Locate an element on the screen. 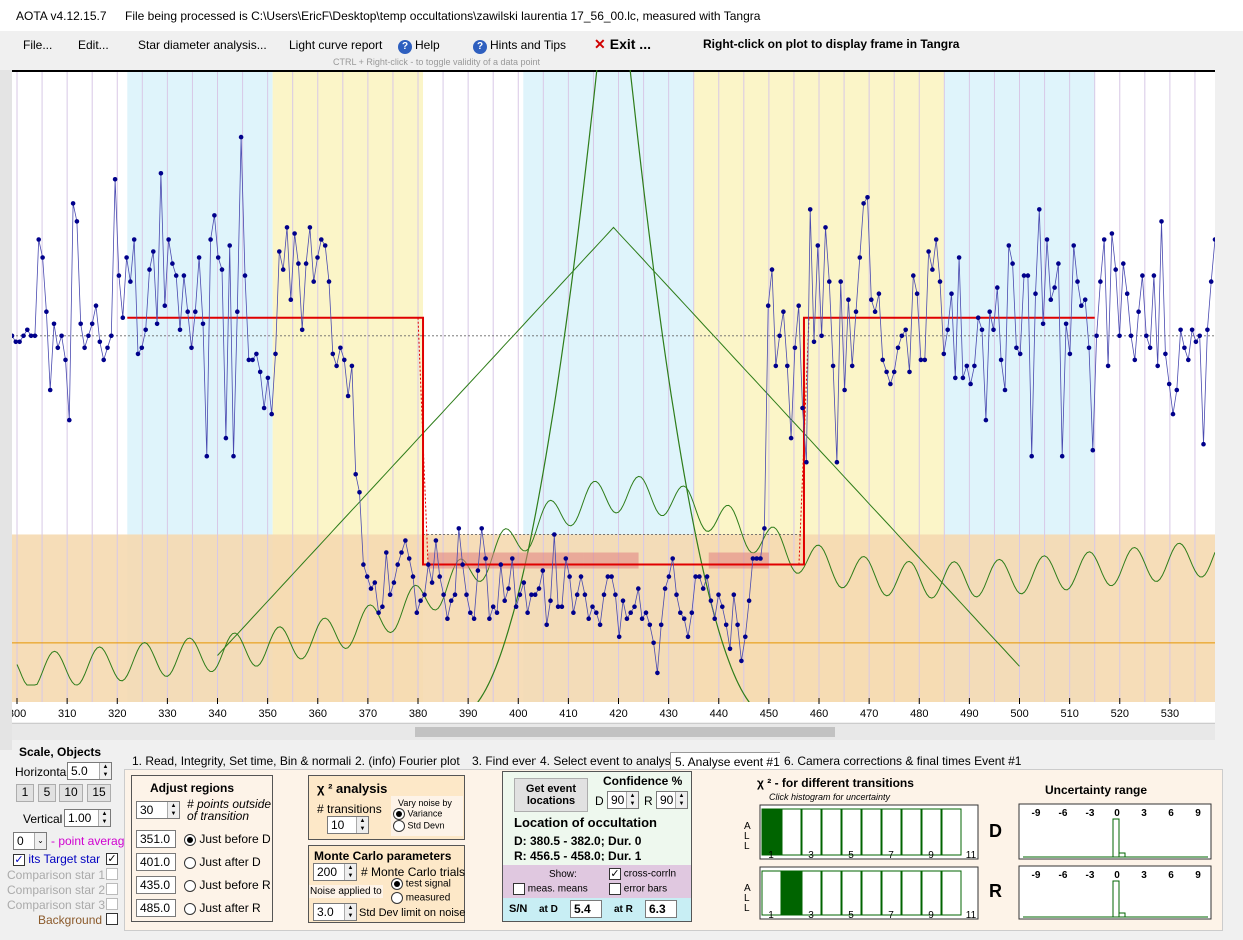 The width and height of the screenshot is (1243, 940). comparison-star-3-checkbox is located at coordinates (112, 904).